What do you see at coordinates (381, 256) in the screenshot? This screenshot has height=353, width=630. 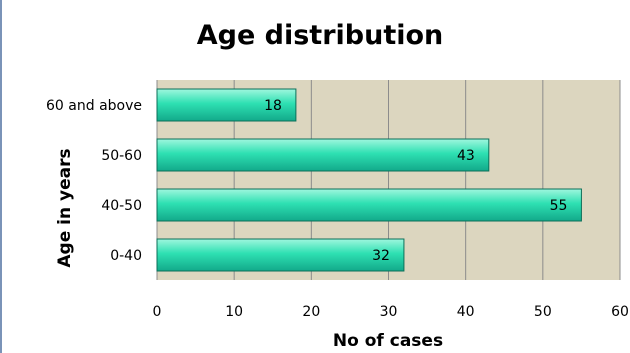 I see `data-label: 32` at bounding box center [381, 256].